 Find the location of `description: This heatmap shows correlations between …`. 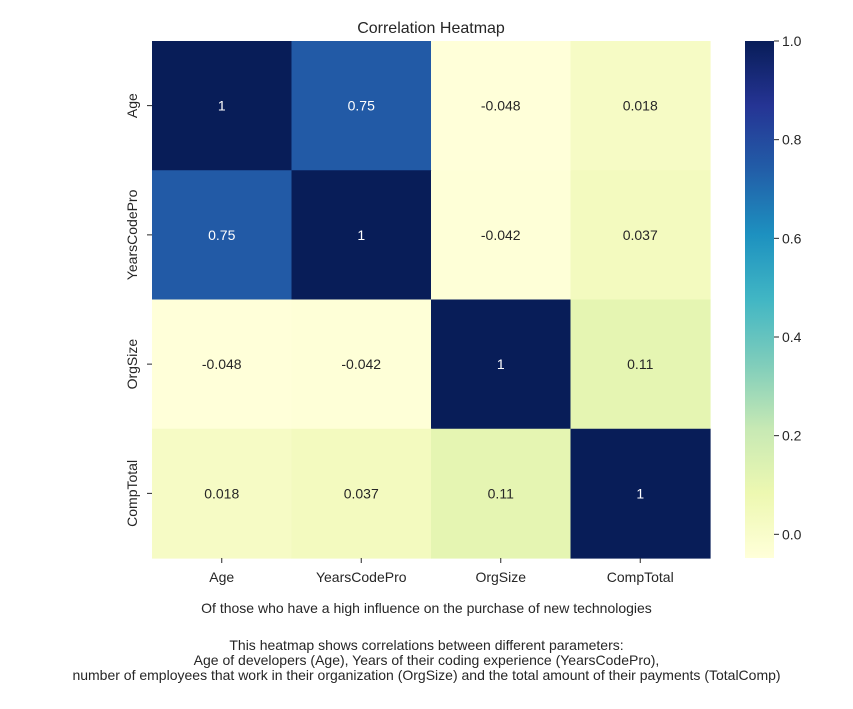

description: This heatmap shows correlations between … is located at coordinates (426, 660).